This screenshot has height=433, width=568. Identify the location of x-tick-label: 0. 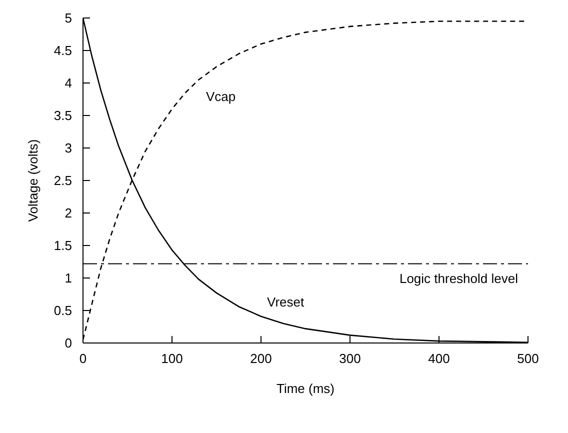
(83, 358).